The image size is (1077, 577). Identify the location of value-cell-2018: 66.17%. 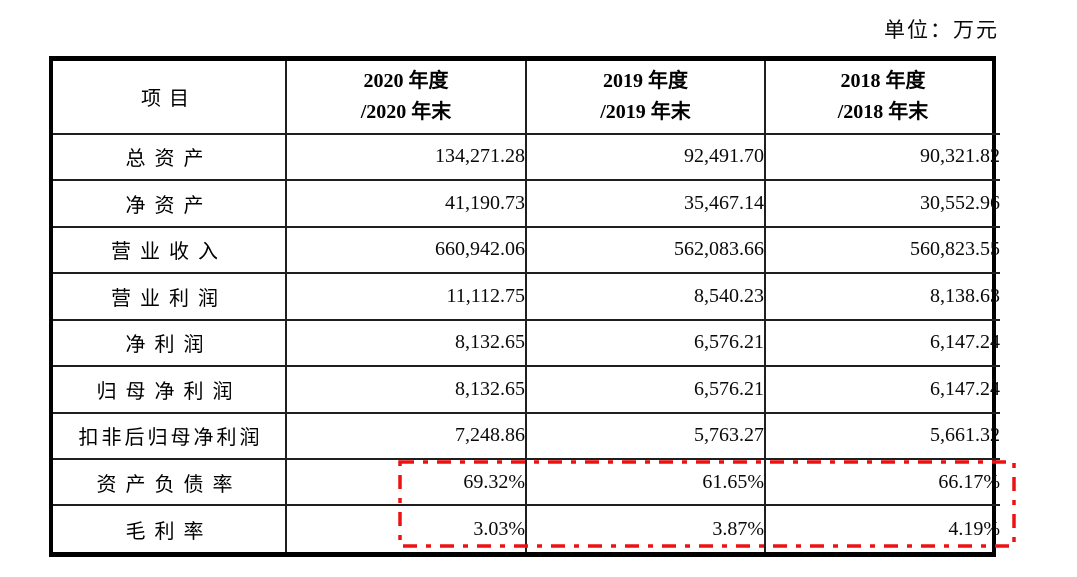
(882, 483).